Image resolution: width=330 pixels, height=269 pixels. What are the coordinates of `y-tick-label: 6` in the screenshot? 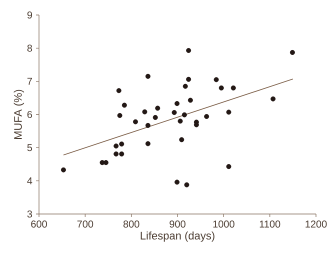 It's located at (29, 114).